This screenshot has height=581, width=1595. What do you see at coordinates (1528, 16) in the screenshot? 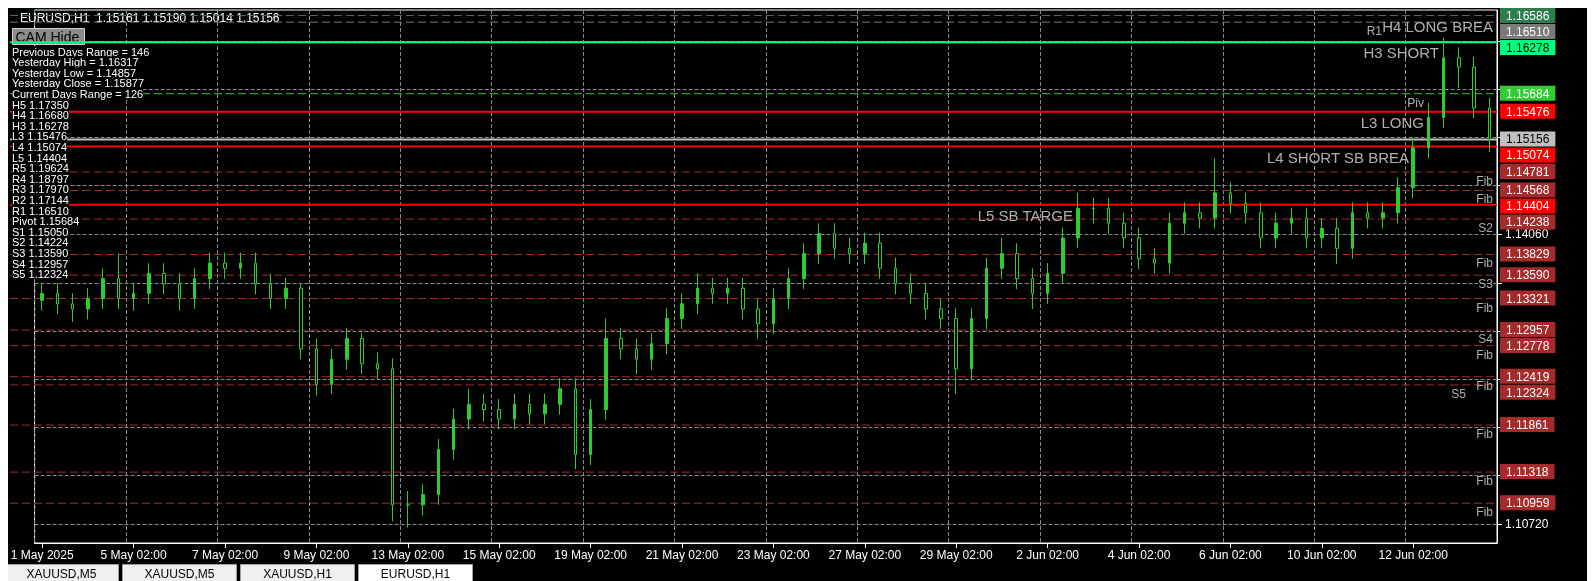
I see `text: 1.16586` at bounding box center [1528, 16].